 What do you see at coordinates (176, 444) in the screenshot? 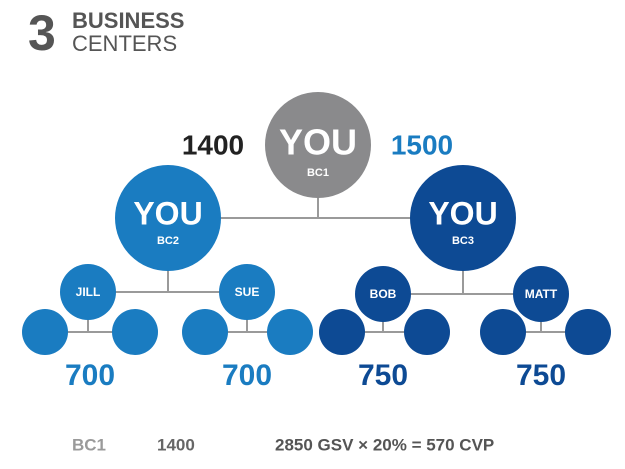
I see `footer-volume: 1400` at bounding box center [176, 444].